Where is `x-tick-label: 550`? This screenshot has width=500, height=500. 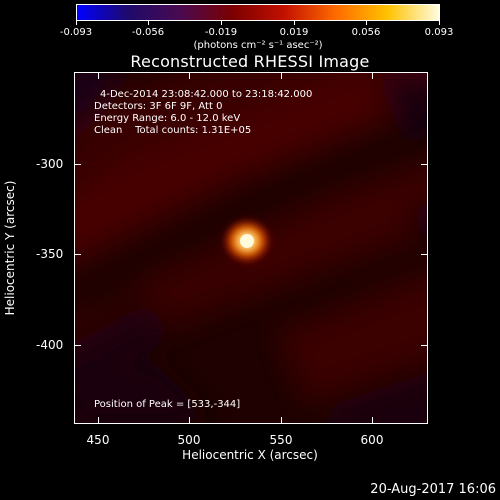
x-tick-label: 550 is located at coordinates (281, 440).